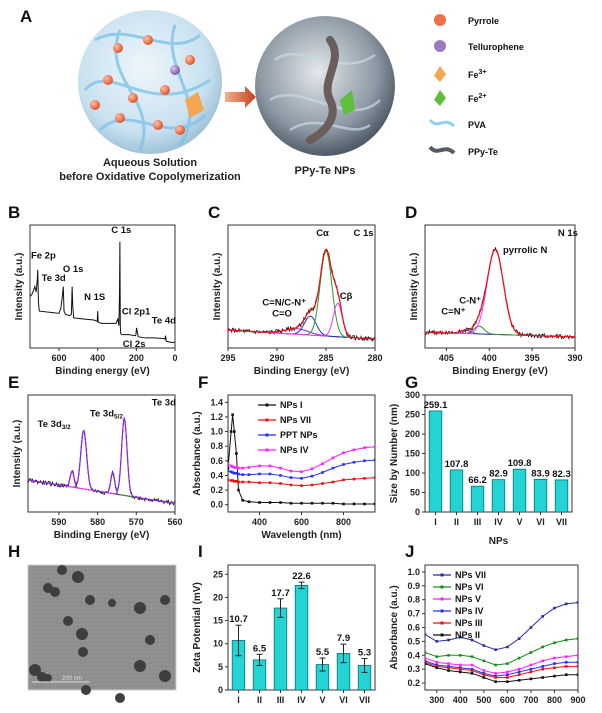 This screenshot has width=602, height=713. I want to click on bar-value-label: 22.6, so click(301, 576).